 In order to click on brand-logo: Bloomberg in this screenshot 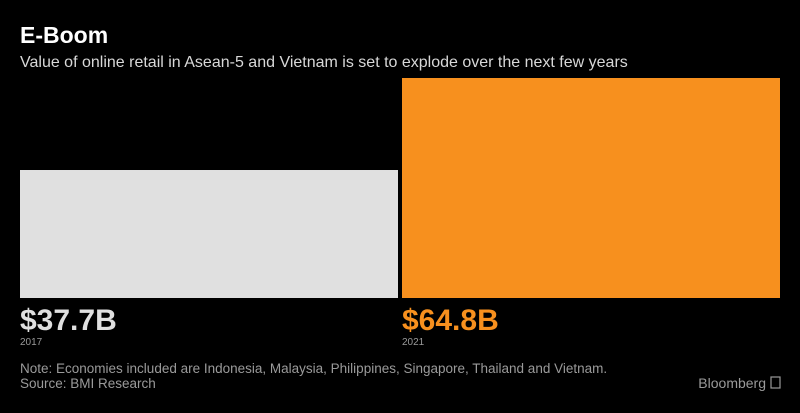, I will do `click(732, 383)`.